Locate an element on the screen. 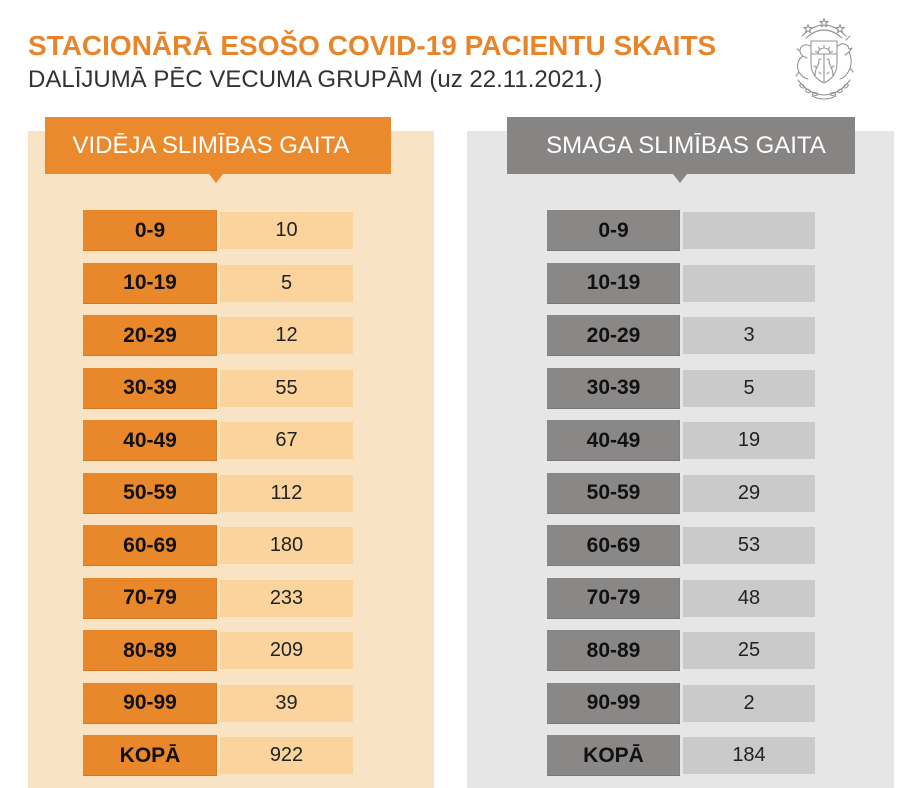 The width and height of the screenshot is (898, 788). moderate-table-row: 10-19 5 is located at coordinates (218, 283).